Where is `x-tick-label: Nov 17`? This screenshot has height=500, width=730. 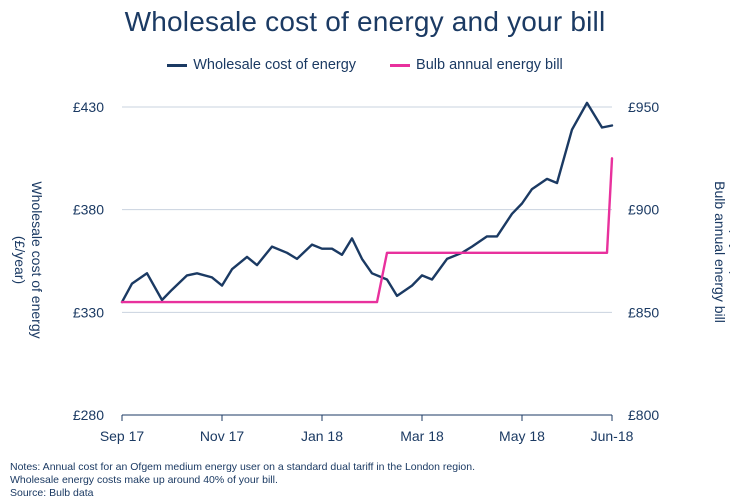 x-tick-label: Nov 17 is located at coordinates (222, 436).